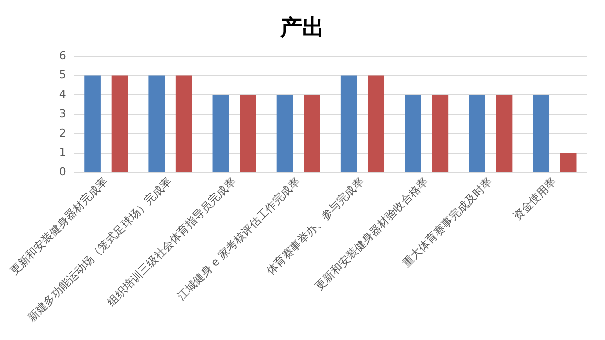 This screenshot has height=340, width=605. I want to click on y-tick-label: 5, so click(62, 75).